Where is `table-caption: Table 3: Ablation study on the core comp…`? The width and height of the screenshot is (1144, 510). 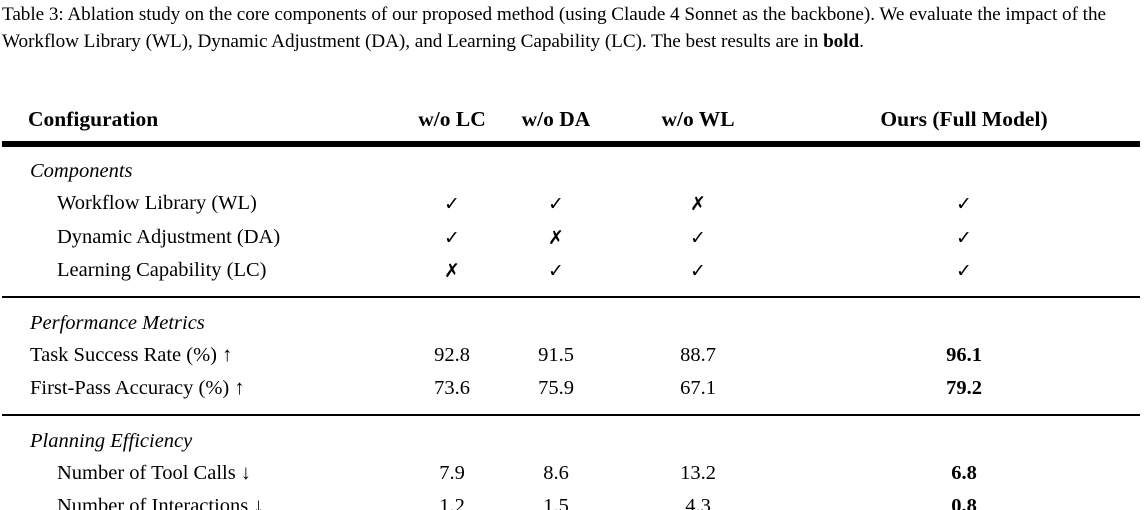
table-caption: Table 3: Ablation study on the core comp… is located at coordinates (572, 28).